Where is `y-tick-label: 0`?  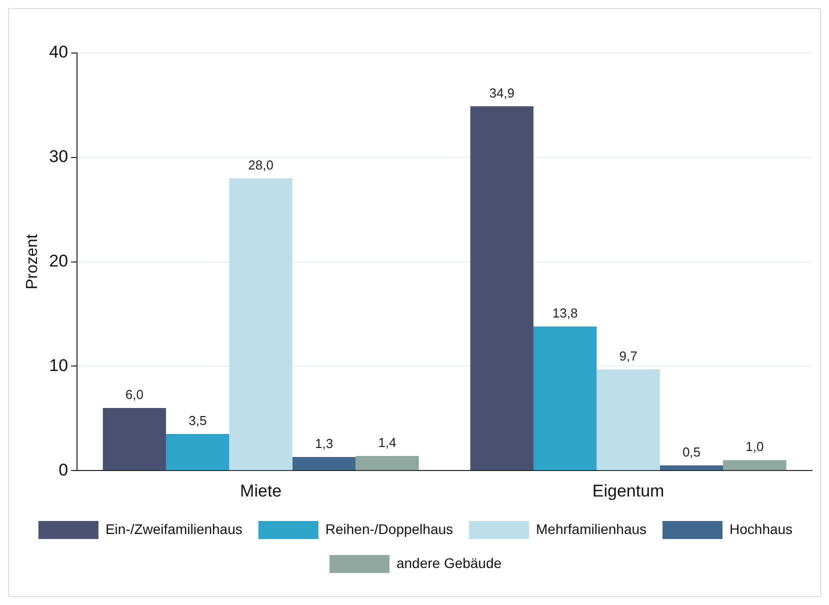 y-tick-label: 0 is located at coordinates (63, 470).